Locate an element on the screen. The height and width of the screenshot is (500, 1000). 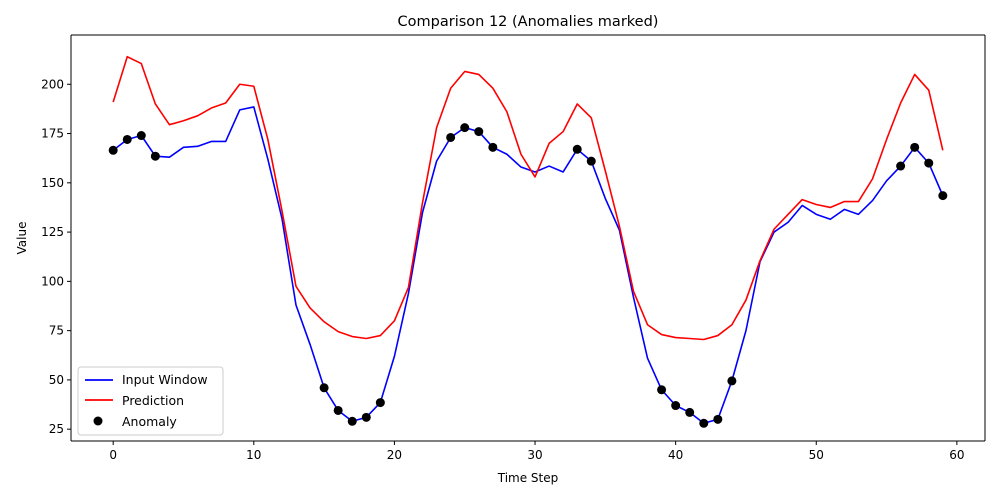
x-tick-label: 20 is located at coordinates (394, 455).